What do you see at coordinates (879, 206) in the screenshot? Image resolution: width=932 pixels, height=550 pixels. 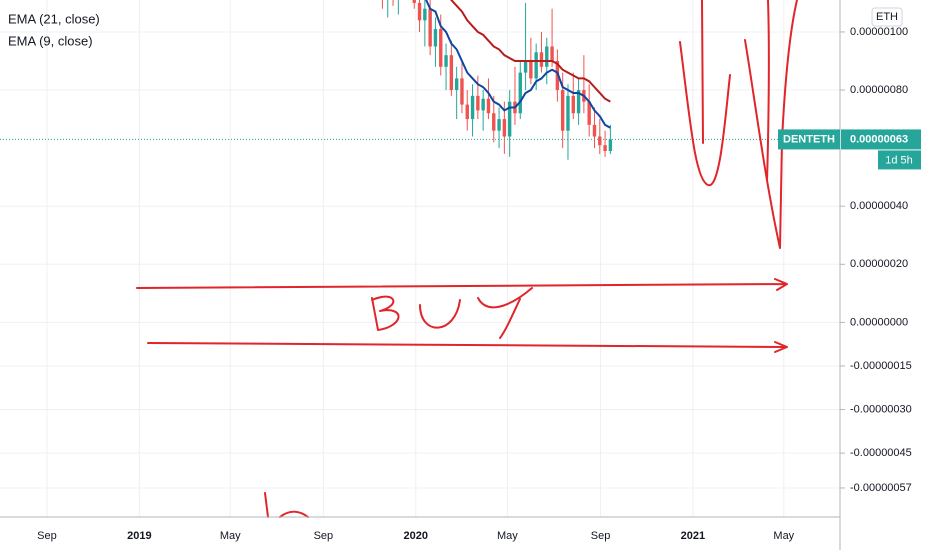 I see `y-tick-label: 0.00000040` at bounding box center [879, 206].